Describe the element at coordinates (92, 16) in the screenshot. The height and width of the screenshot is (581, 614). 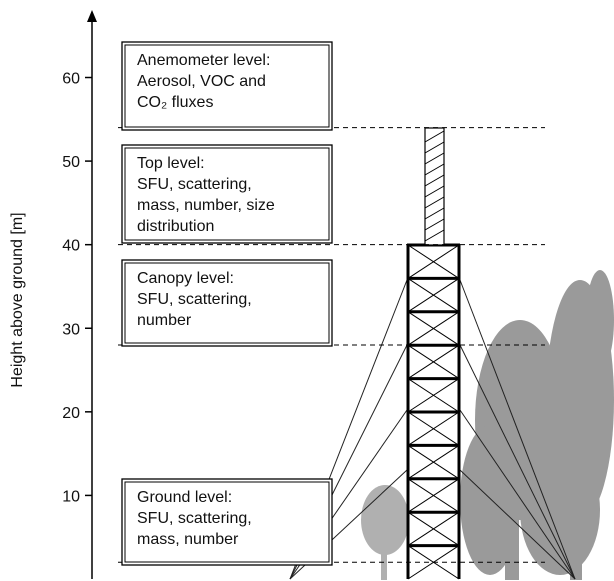
I see `axis-arrow` at that location.